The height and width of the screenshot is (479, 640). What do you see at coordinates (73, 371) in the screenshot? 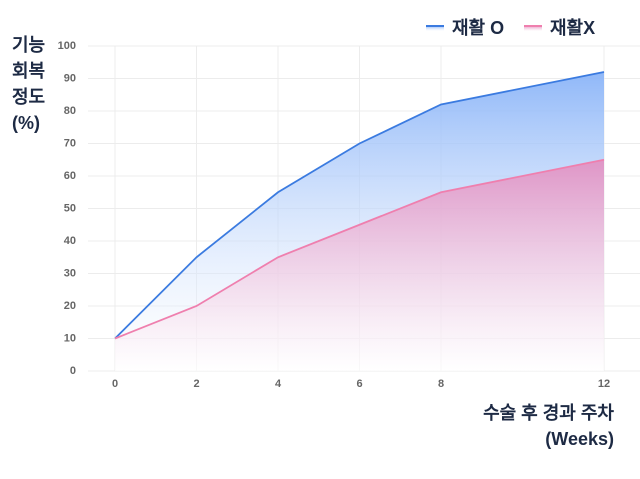
I see `y-tick-label: 0` at bounding box center [73, 371].